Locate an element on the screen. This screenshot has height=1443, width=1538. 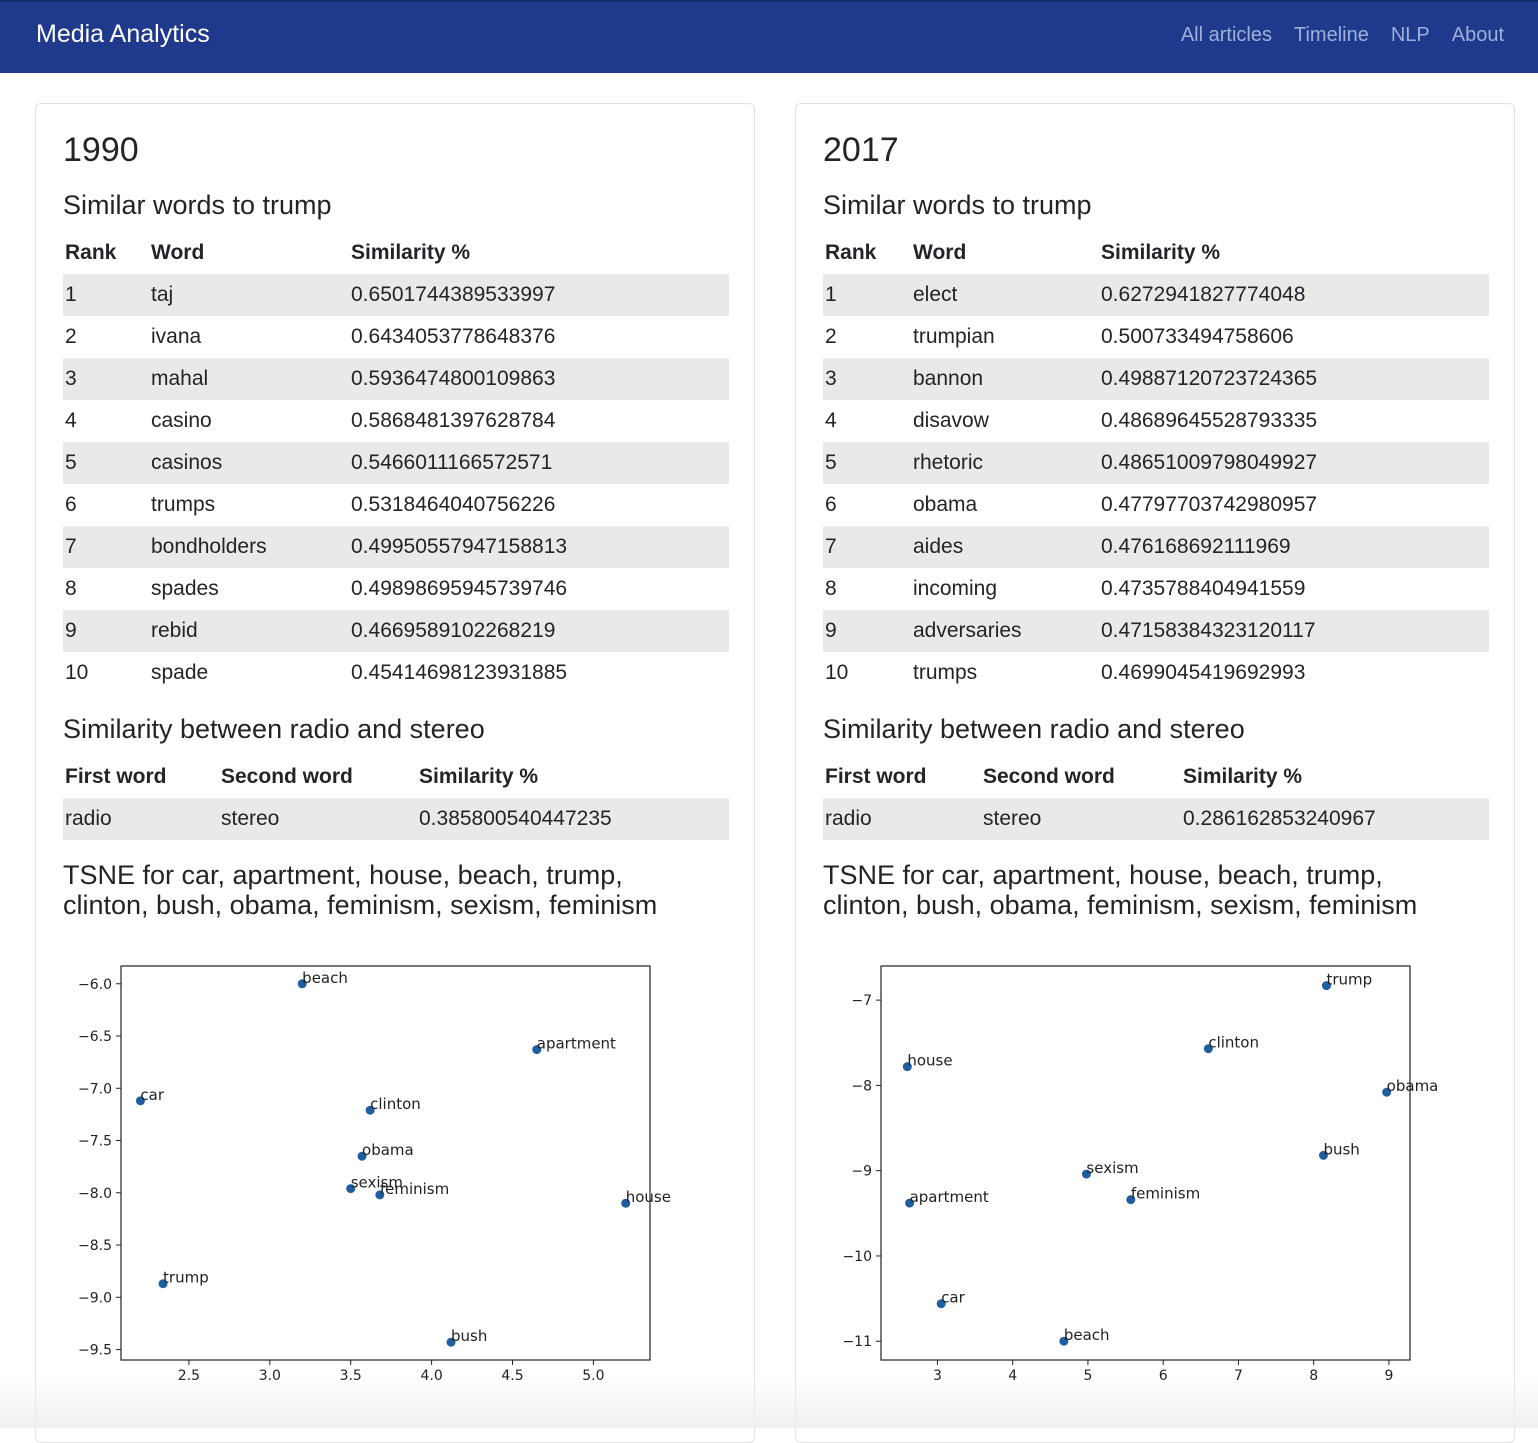
nav-link-timeline: Timeline is located at coordinates (1331, 35).